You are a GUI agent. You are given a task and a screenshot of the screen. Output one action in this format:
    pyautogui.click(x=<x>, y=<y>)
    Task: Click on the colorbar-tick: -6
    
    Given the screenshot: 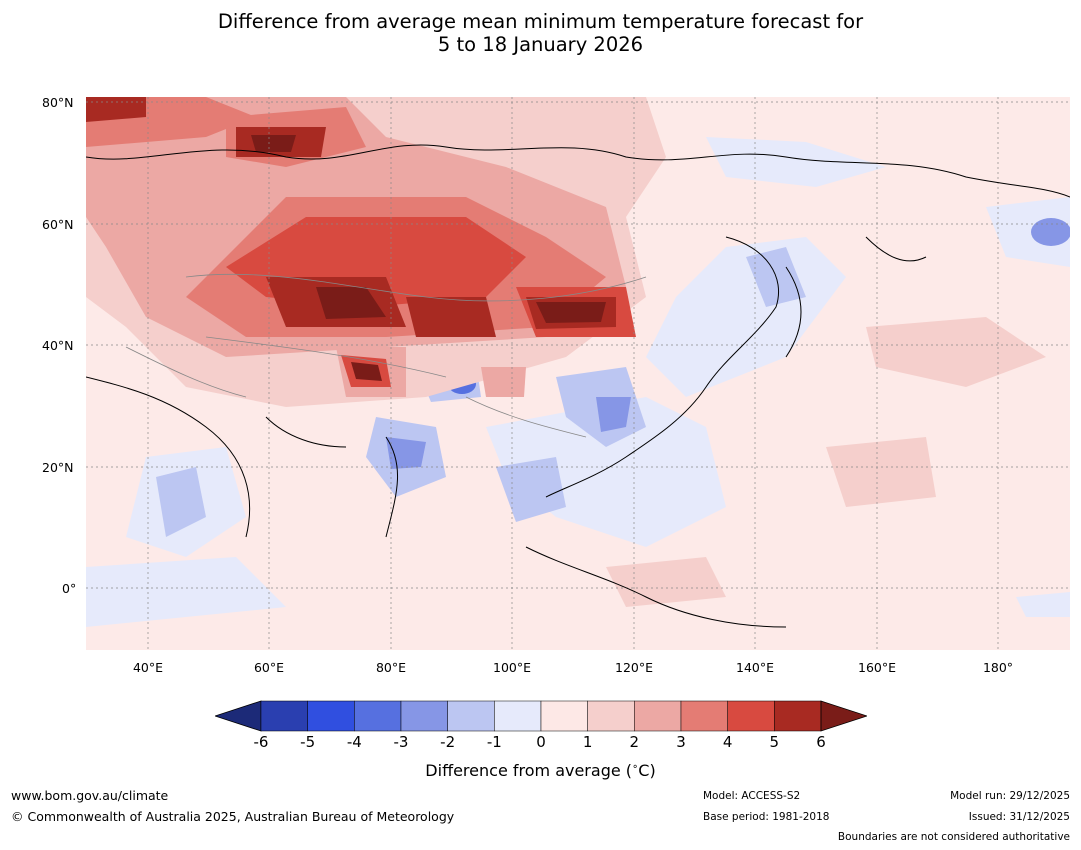 What is the action you would take?
    pyautogui.click(x=261, y=742)
    